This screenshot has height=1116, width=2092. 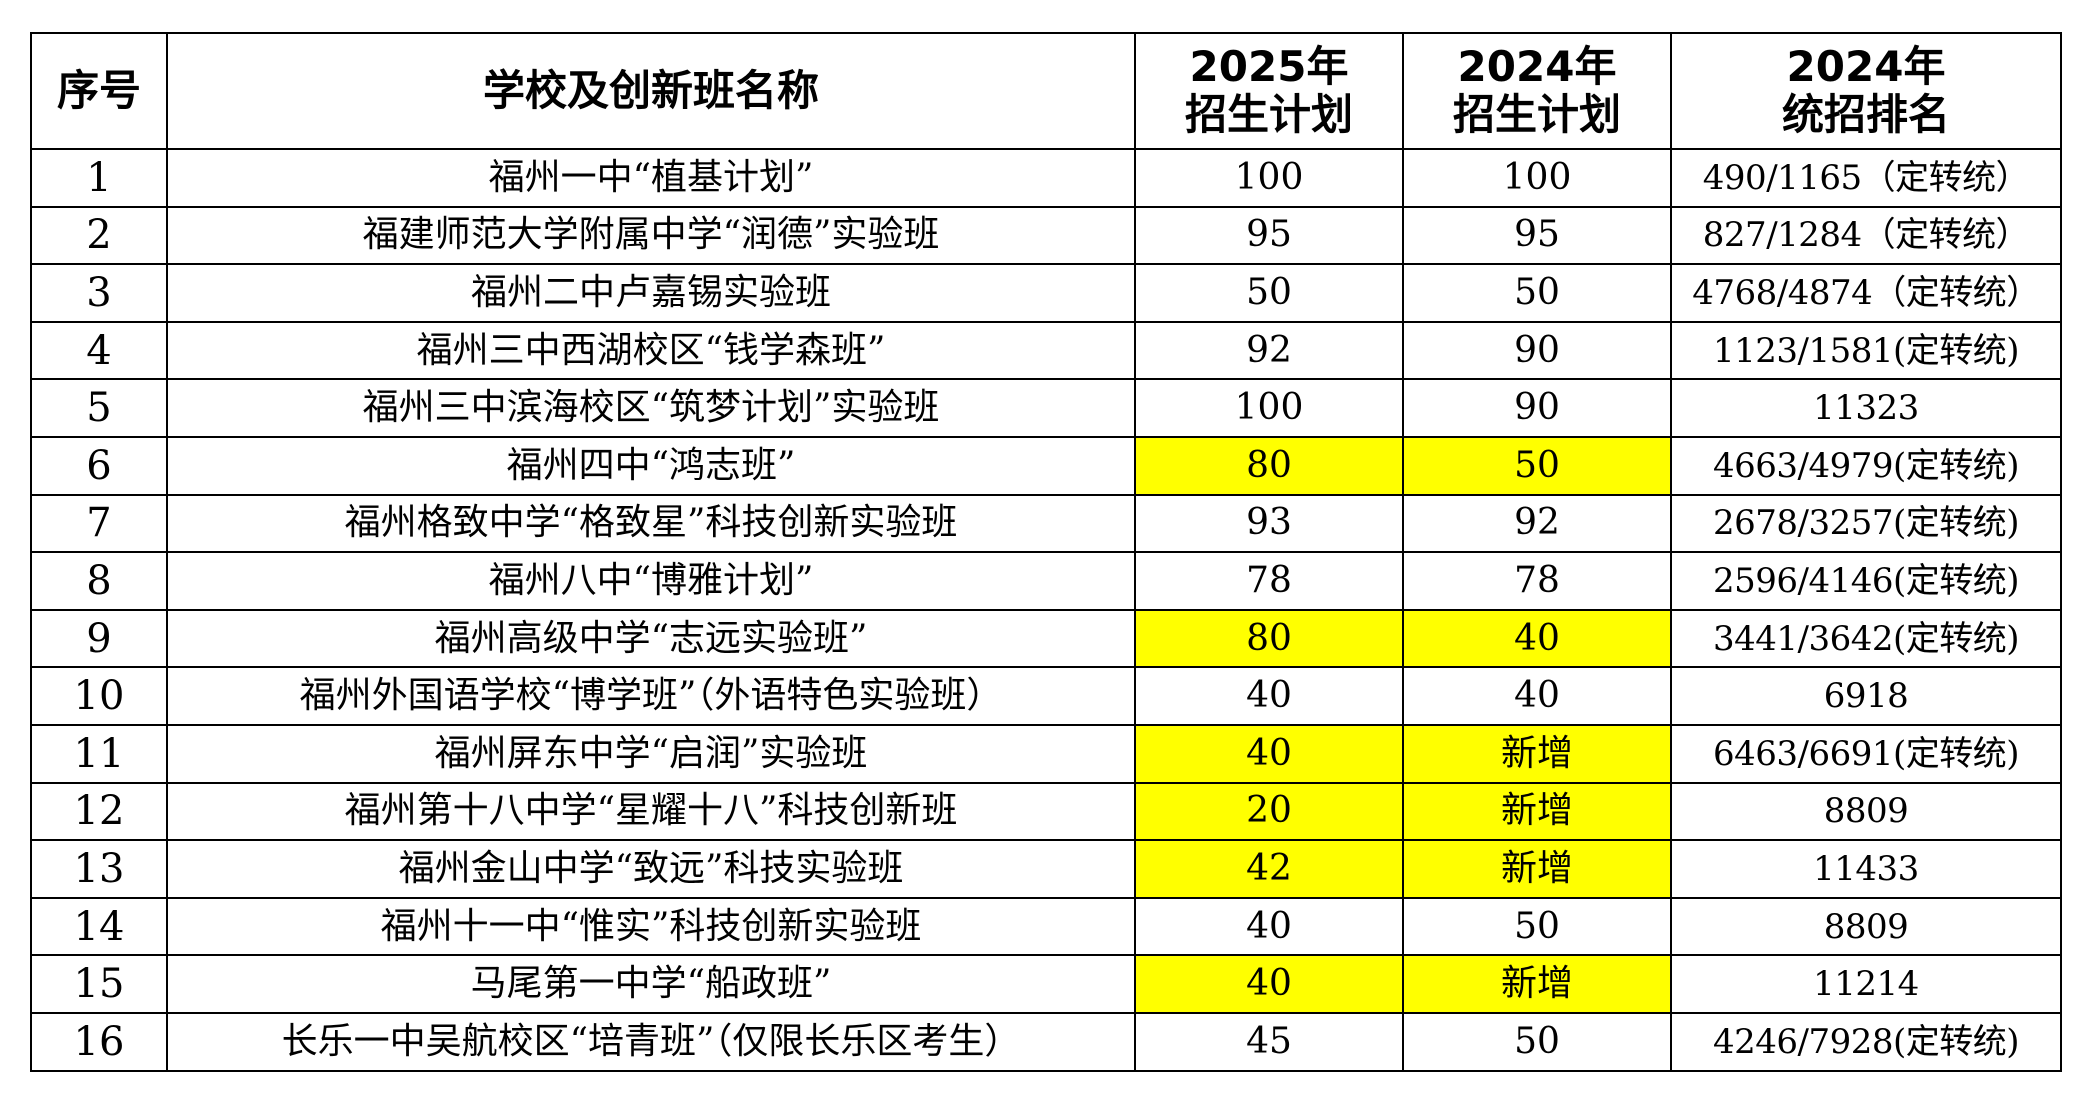 I want to click on header-plan-2025: 2025年 招生计划, so click(x=1269, y=91).